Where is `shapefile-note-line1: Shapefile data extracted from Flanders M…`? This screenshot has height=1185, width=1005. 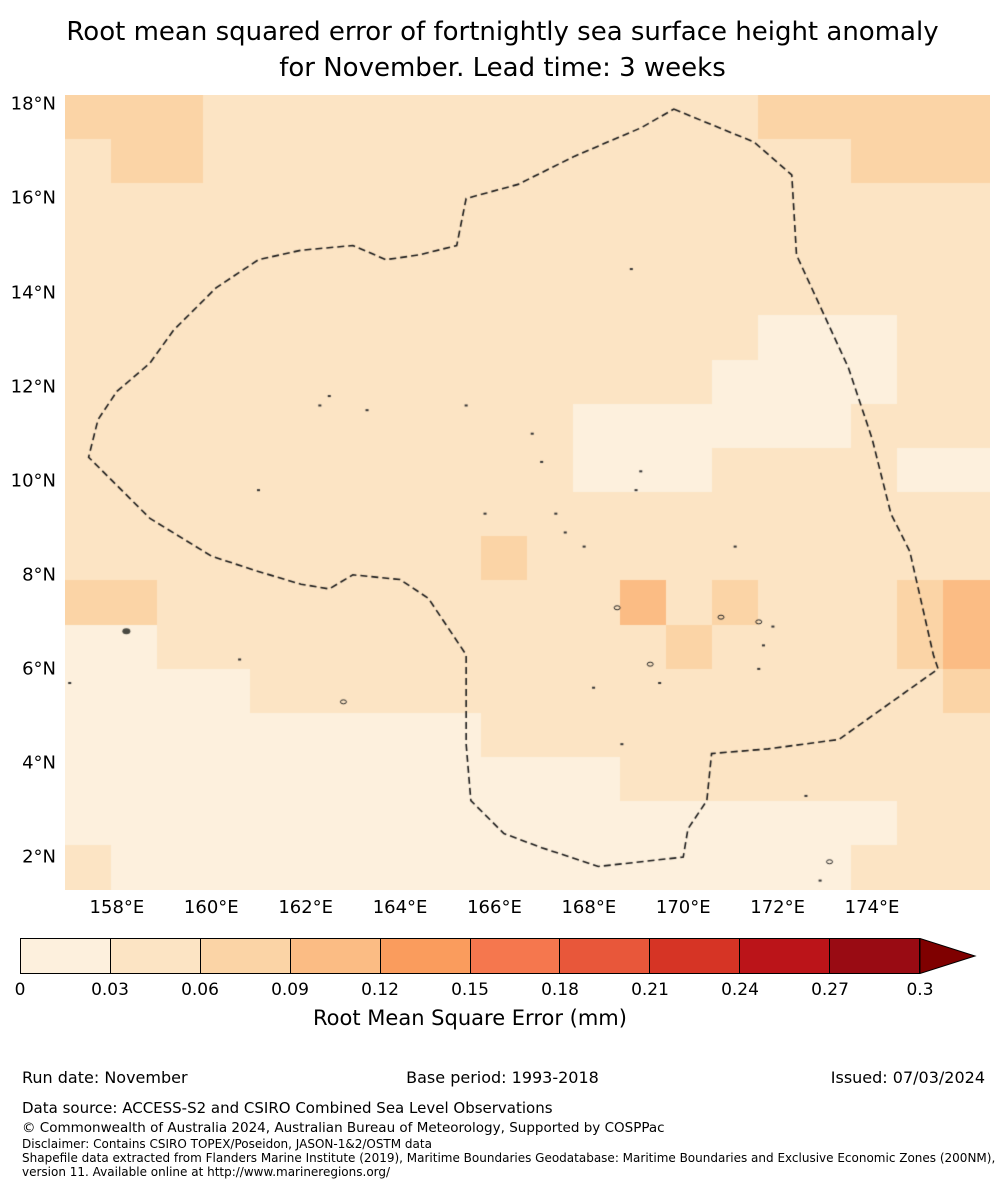 shapefile-note-line1: Shapefile data extracted from Flanders M… is located at coordinates (509, 1158).